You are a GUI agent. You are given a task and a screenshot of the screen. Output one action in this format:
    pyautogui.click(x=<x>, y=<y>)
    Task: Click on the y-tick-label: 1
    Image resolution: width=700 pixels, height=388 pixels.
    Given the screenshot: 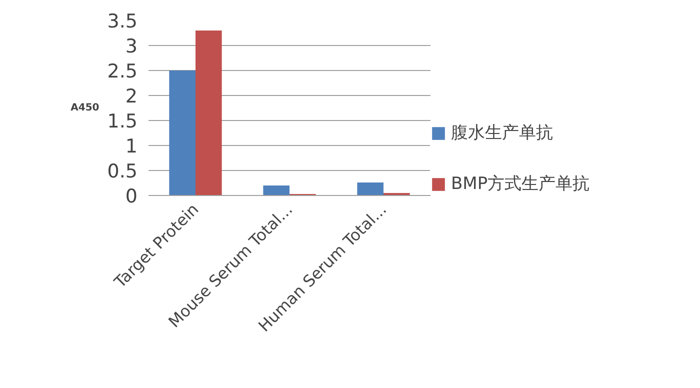 What is the action you would take?
    pyautogui.click(x=131, y=147)
    